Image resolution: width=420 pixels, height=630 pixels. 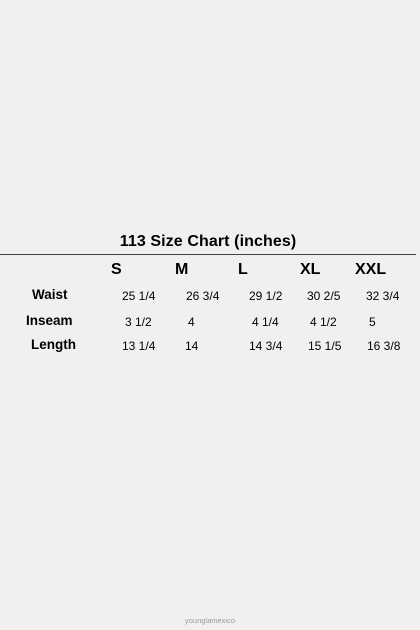 What do you see at coordinates (182, 269) in the screenshot?
I see `size-header-m: M` at bounding box center [182, 269].